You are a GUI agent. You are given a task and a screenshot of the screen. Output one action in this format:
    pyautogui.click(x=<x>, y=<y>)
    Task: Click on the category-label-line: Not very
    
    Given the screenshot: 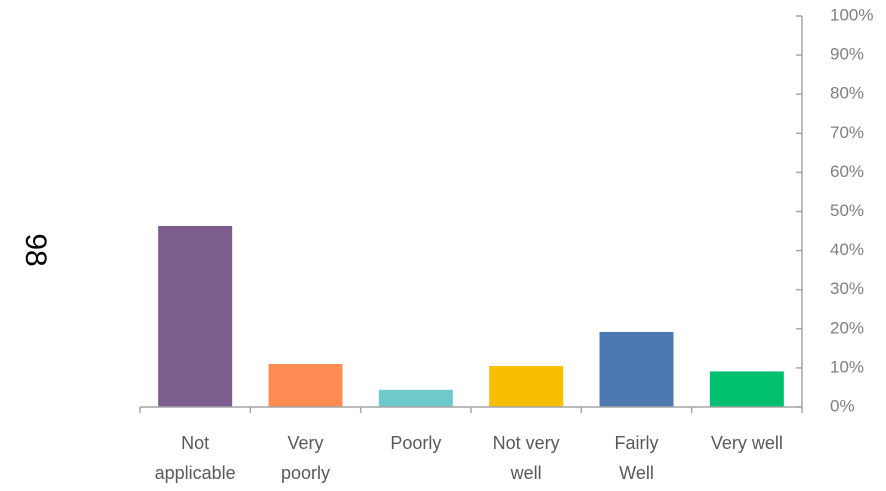 What is the action you would take?
    pyautogui.click(x=526, y=443)
    